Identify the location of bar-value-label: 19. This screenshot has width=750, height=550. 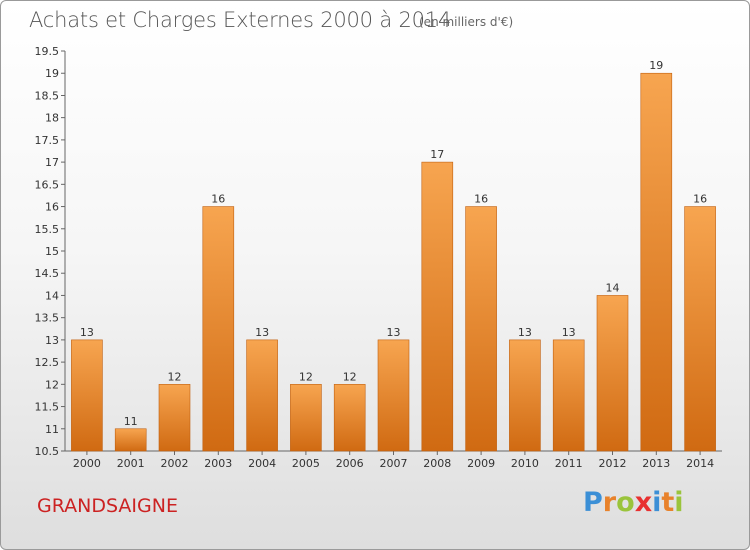
(656, 65).